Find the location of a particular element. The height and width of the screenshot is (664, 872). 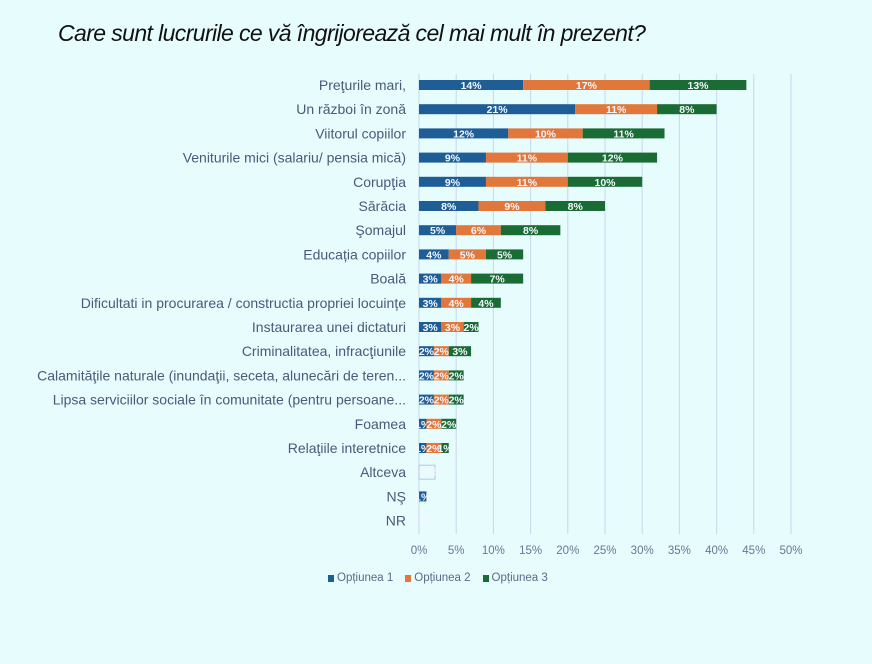

data-label: 10% is located at coordinates (546, 134).